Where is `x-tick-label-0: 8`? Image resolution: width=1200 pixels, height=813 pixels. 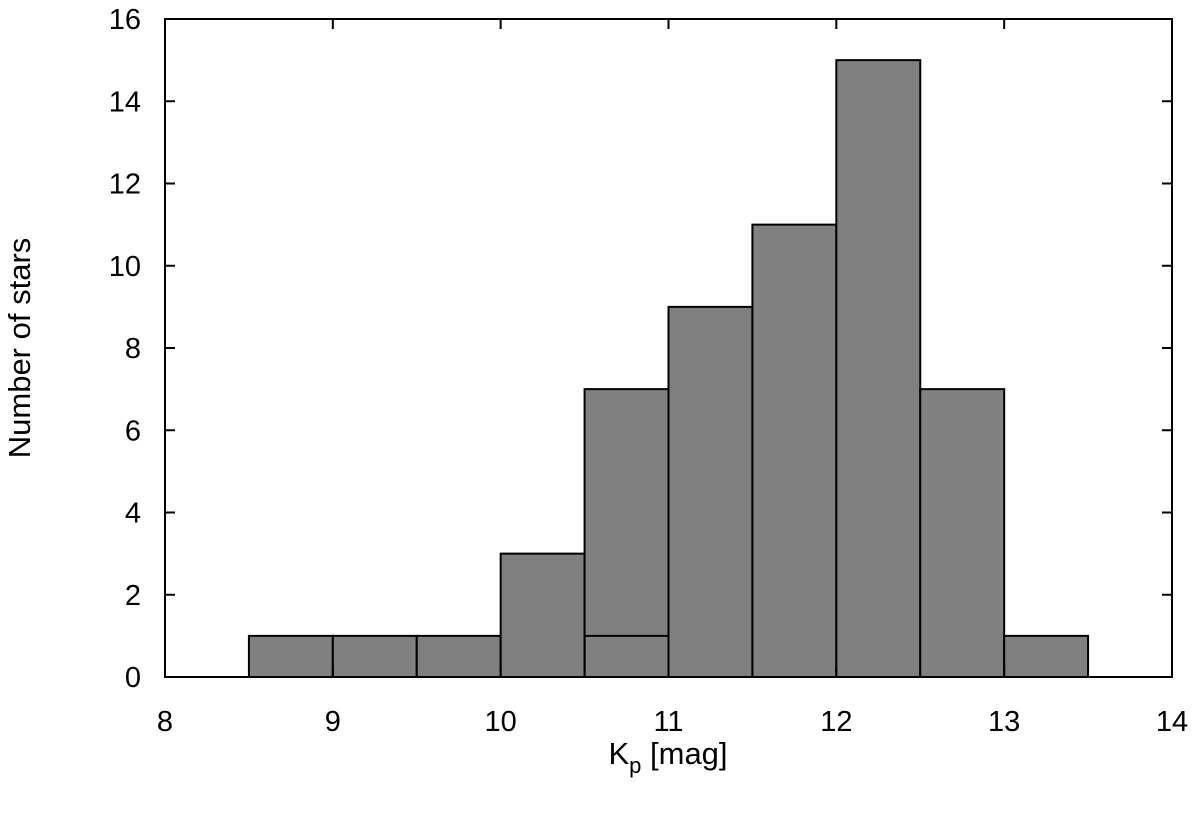
x-tick-label-0: 8 is located at coordinates (165, 722).